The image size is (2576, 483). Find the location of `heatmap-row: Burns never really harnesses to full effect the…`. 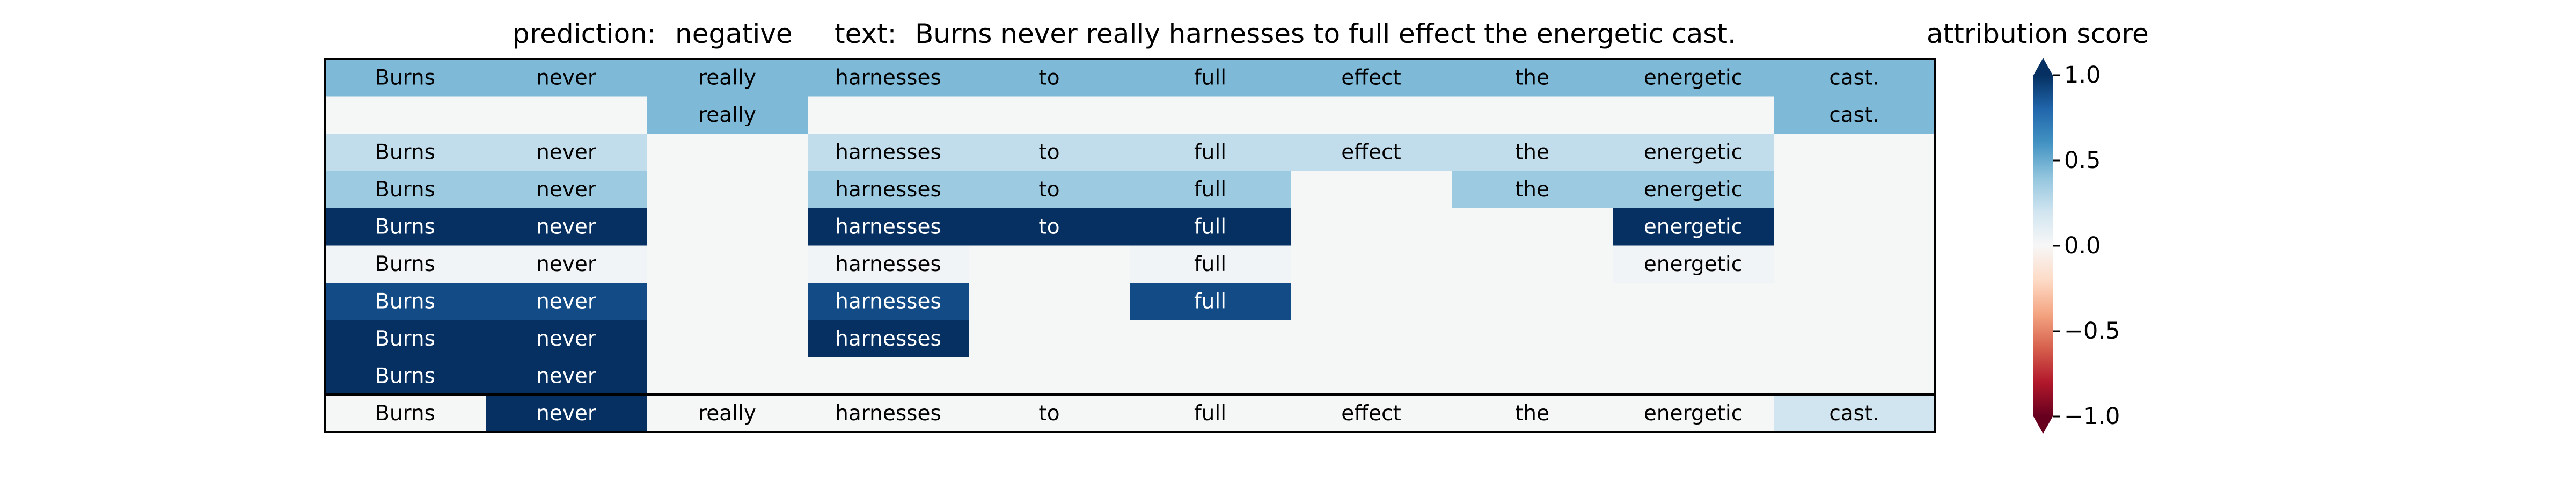

heatmap-row: Burns never really harnesses to full effect the… is located at coordinates (1130, 78).